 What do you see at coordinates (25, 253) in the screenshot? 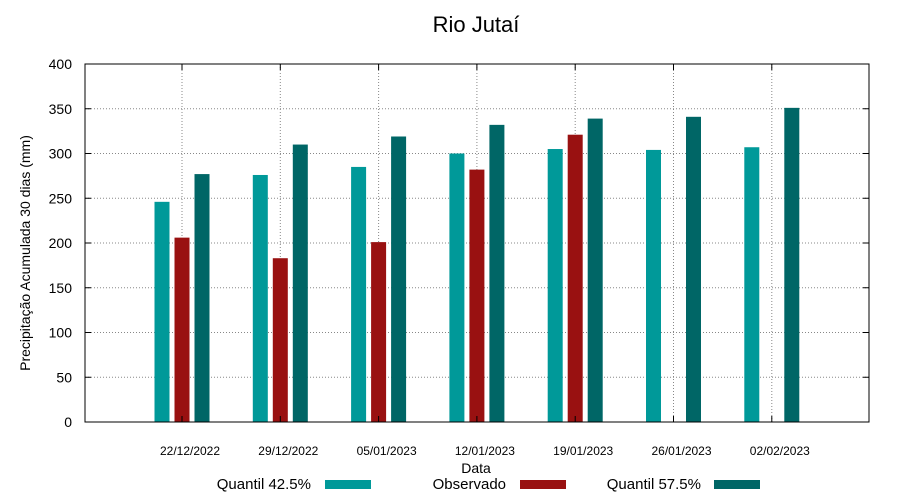
I see `y-axis-label: Precipitação Acumulada 30 dias (mm)` at bounding box center [25, 253].